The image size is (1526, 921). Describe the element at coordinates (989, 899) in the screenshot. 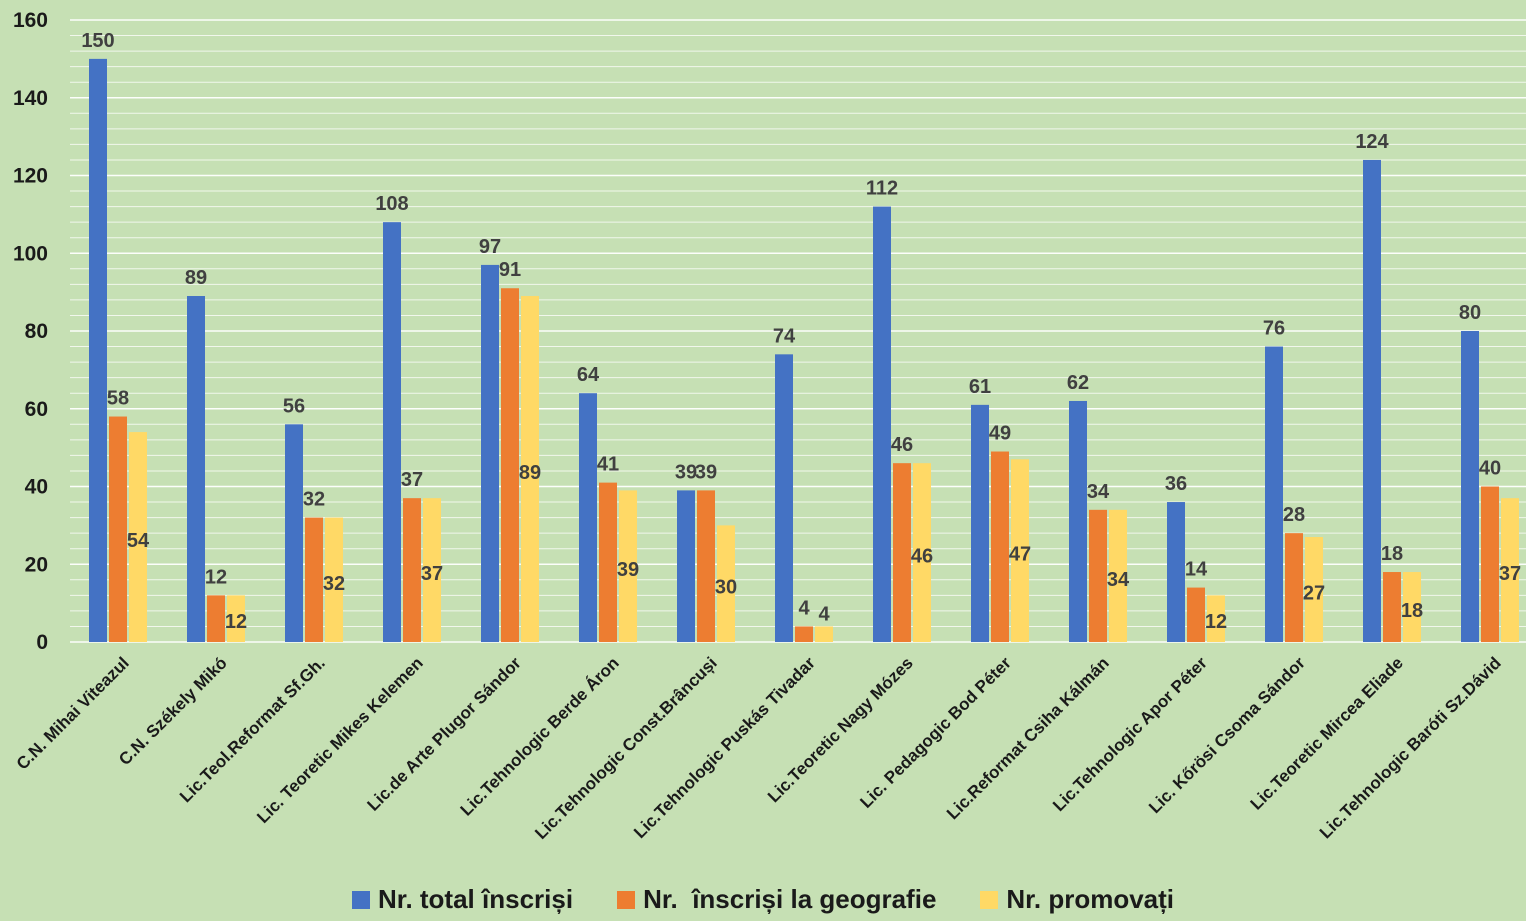

I see `legend-swatch-promovati` at that location.